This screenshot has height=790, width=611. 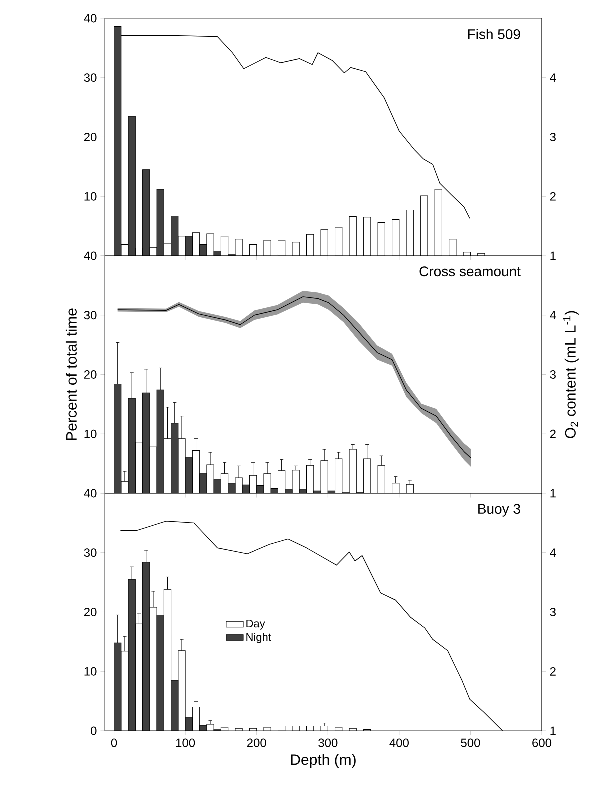 I want to click on x-tick-label: 600, so click(x=542, y=743).